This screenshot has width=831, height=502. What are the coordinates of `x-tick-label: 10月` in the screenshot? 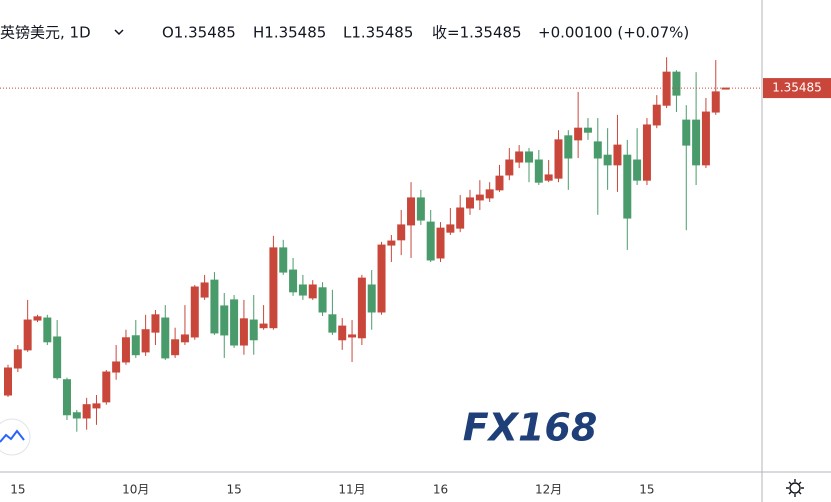 It's located at (135, 490).